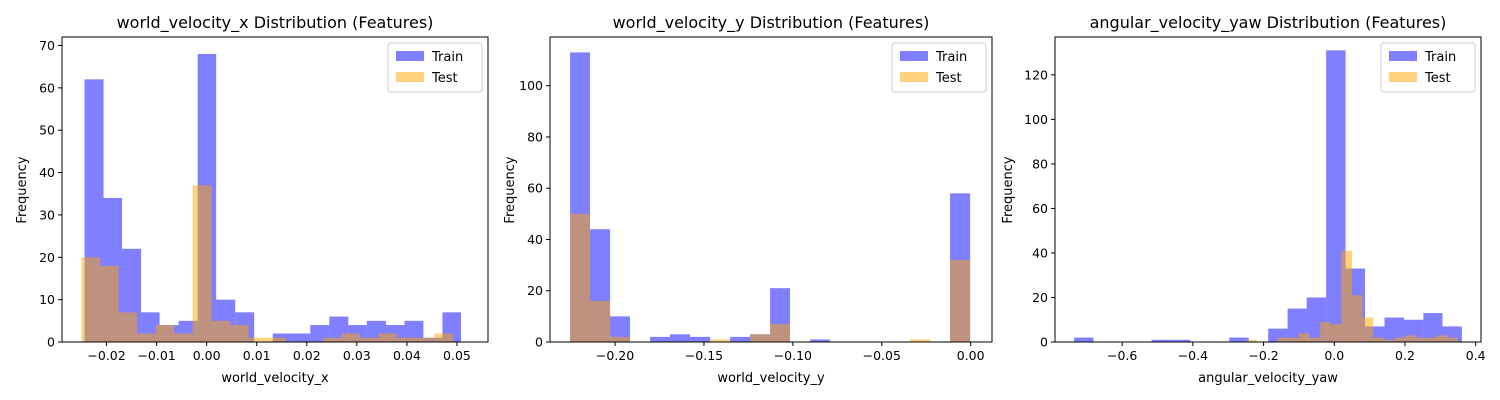  I want to click on y-tick-label: 50, so click(47, 130).